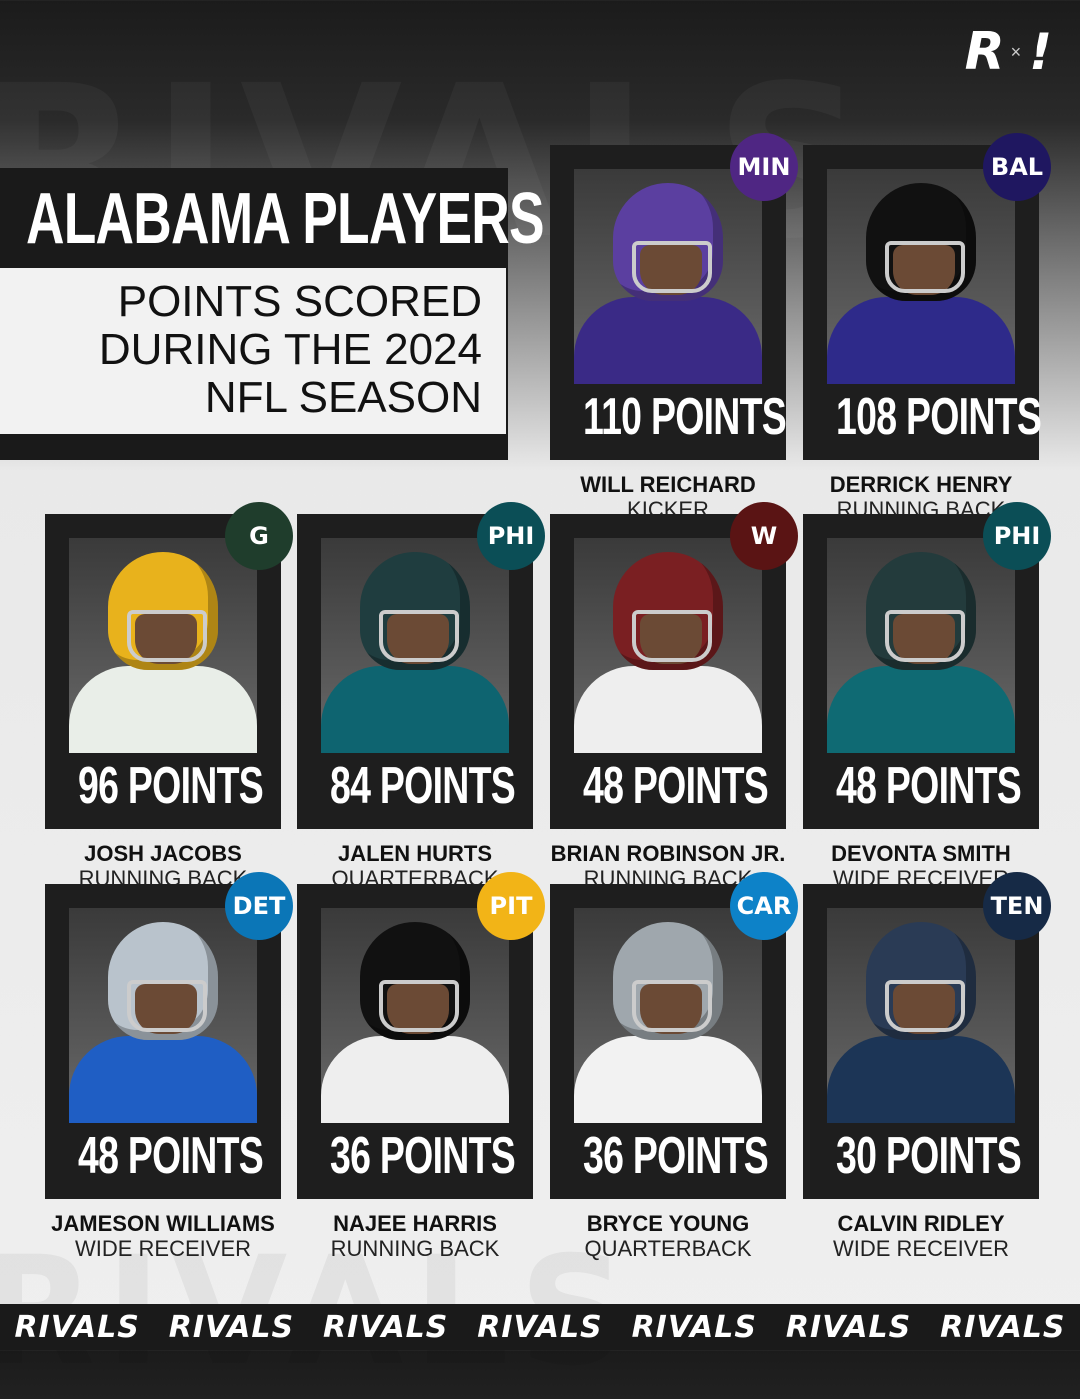  Describe the element at coordinates (415, 1223) in the screenshot. I see `player-name: NAJEE HARRIS` at that location.